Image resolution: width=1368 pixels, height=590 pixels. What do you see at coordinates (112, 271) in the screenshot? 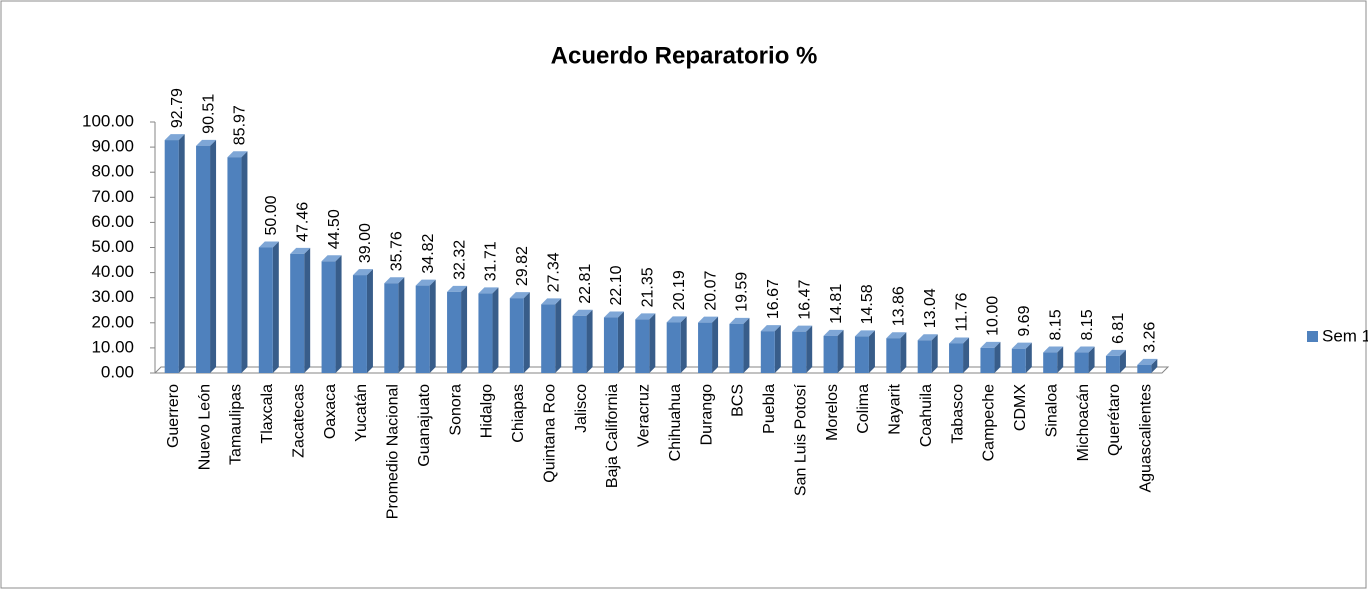
I see `y-tick-label: 40.00` at bounding box center [112, 271].